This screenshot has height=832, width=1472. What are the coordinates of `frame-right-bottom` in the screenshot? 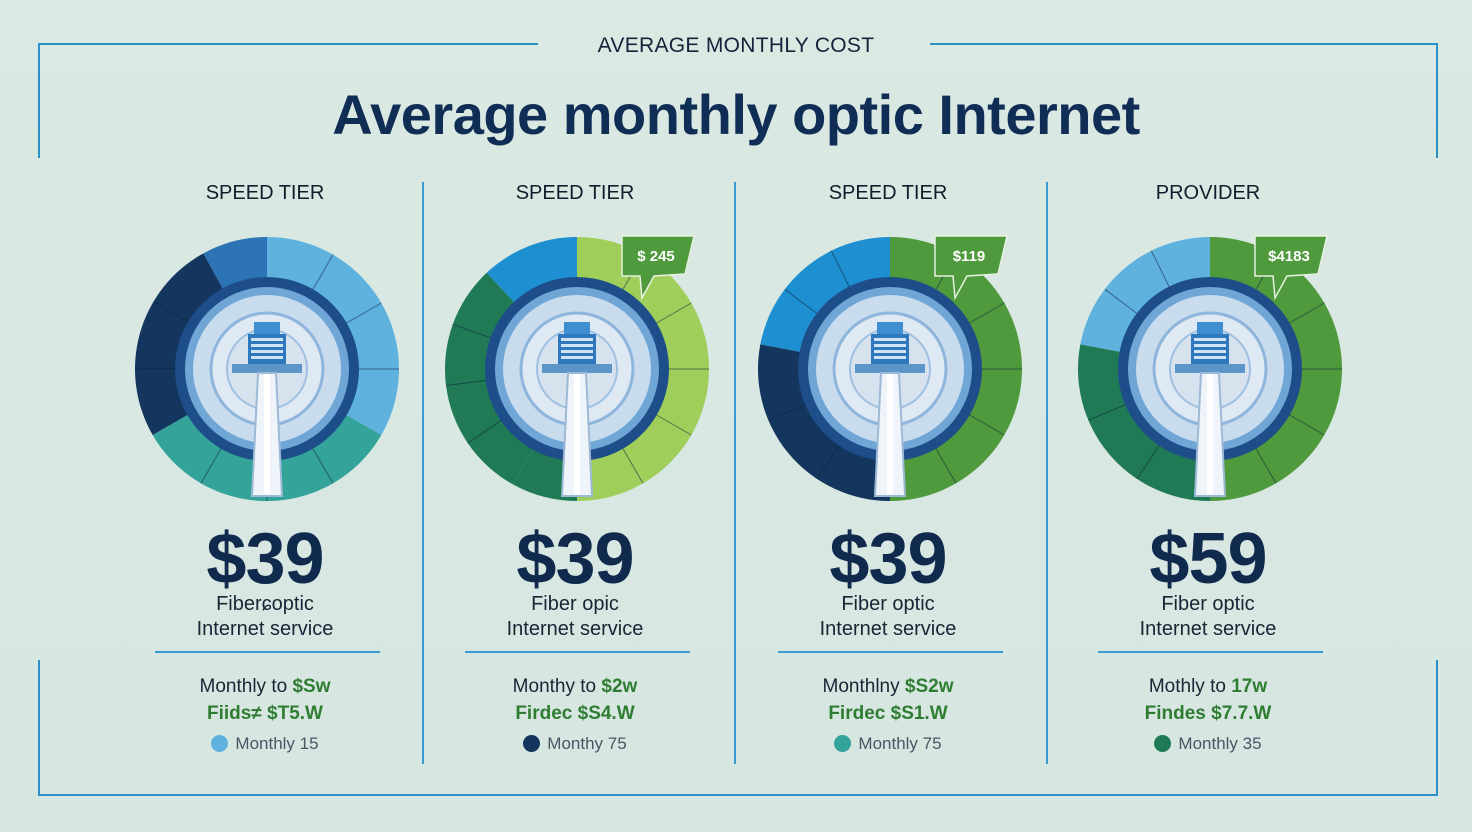 It's located at (1437, 728).